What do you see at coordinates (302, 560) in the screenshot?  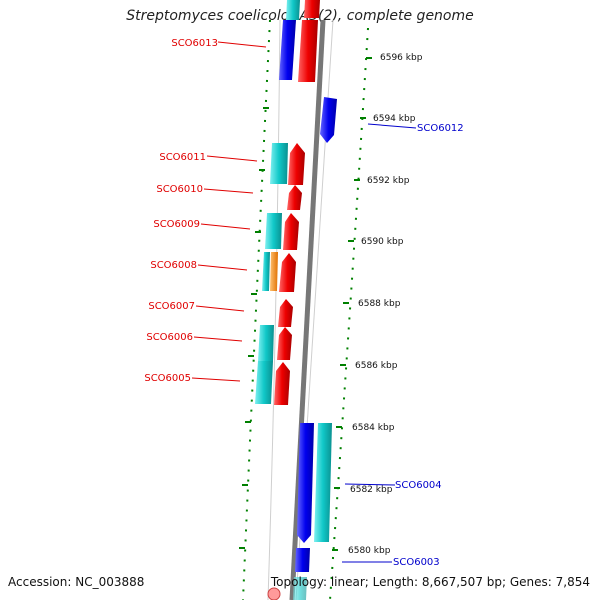 I see `gene-sco6003-blue` at bounding box center [302, 560].